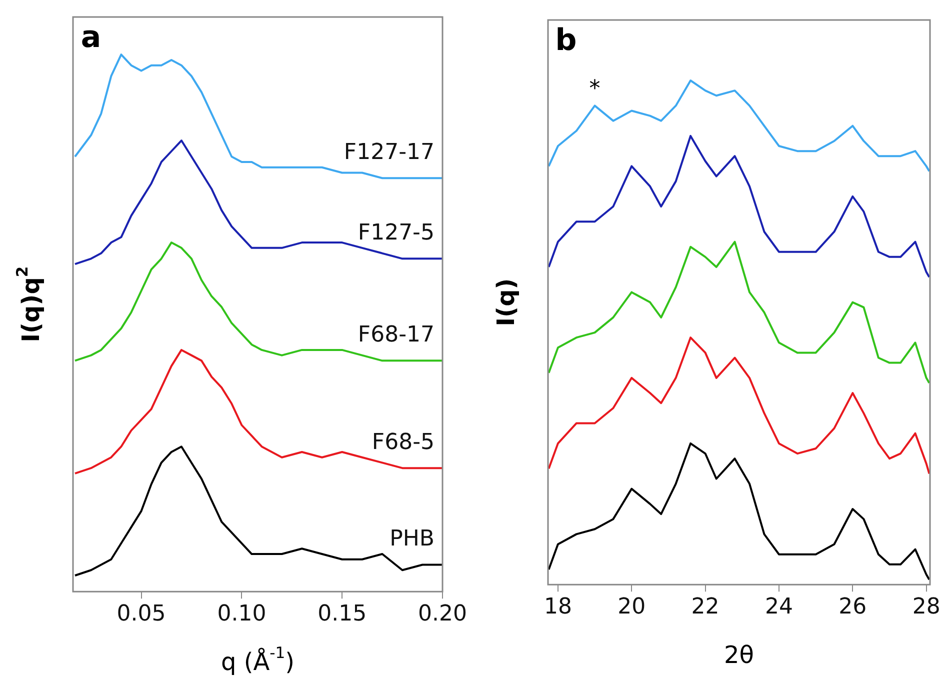 This screenshot has width=946, height=683. What do you see at coordinates (442, 614) in the screenshot?
I see `x-tick-label: 0.20` at bounding box center [442, 614].